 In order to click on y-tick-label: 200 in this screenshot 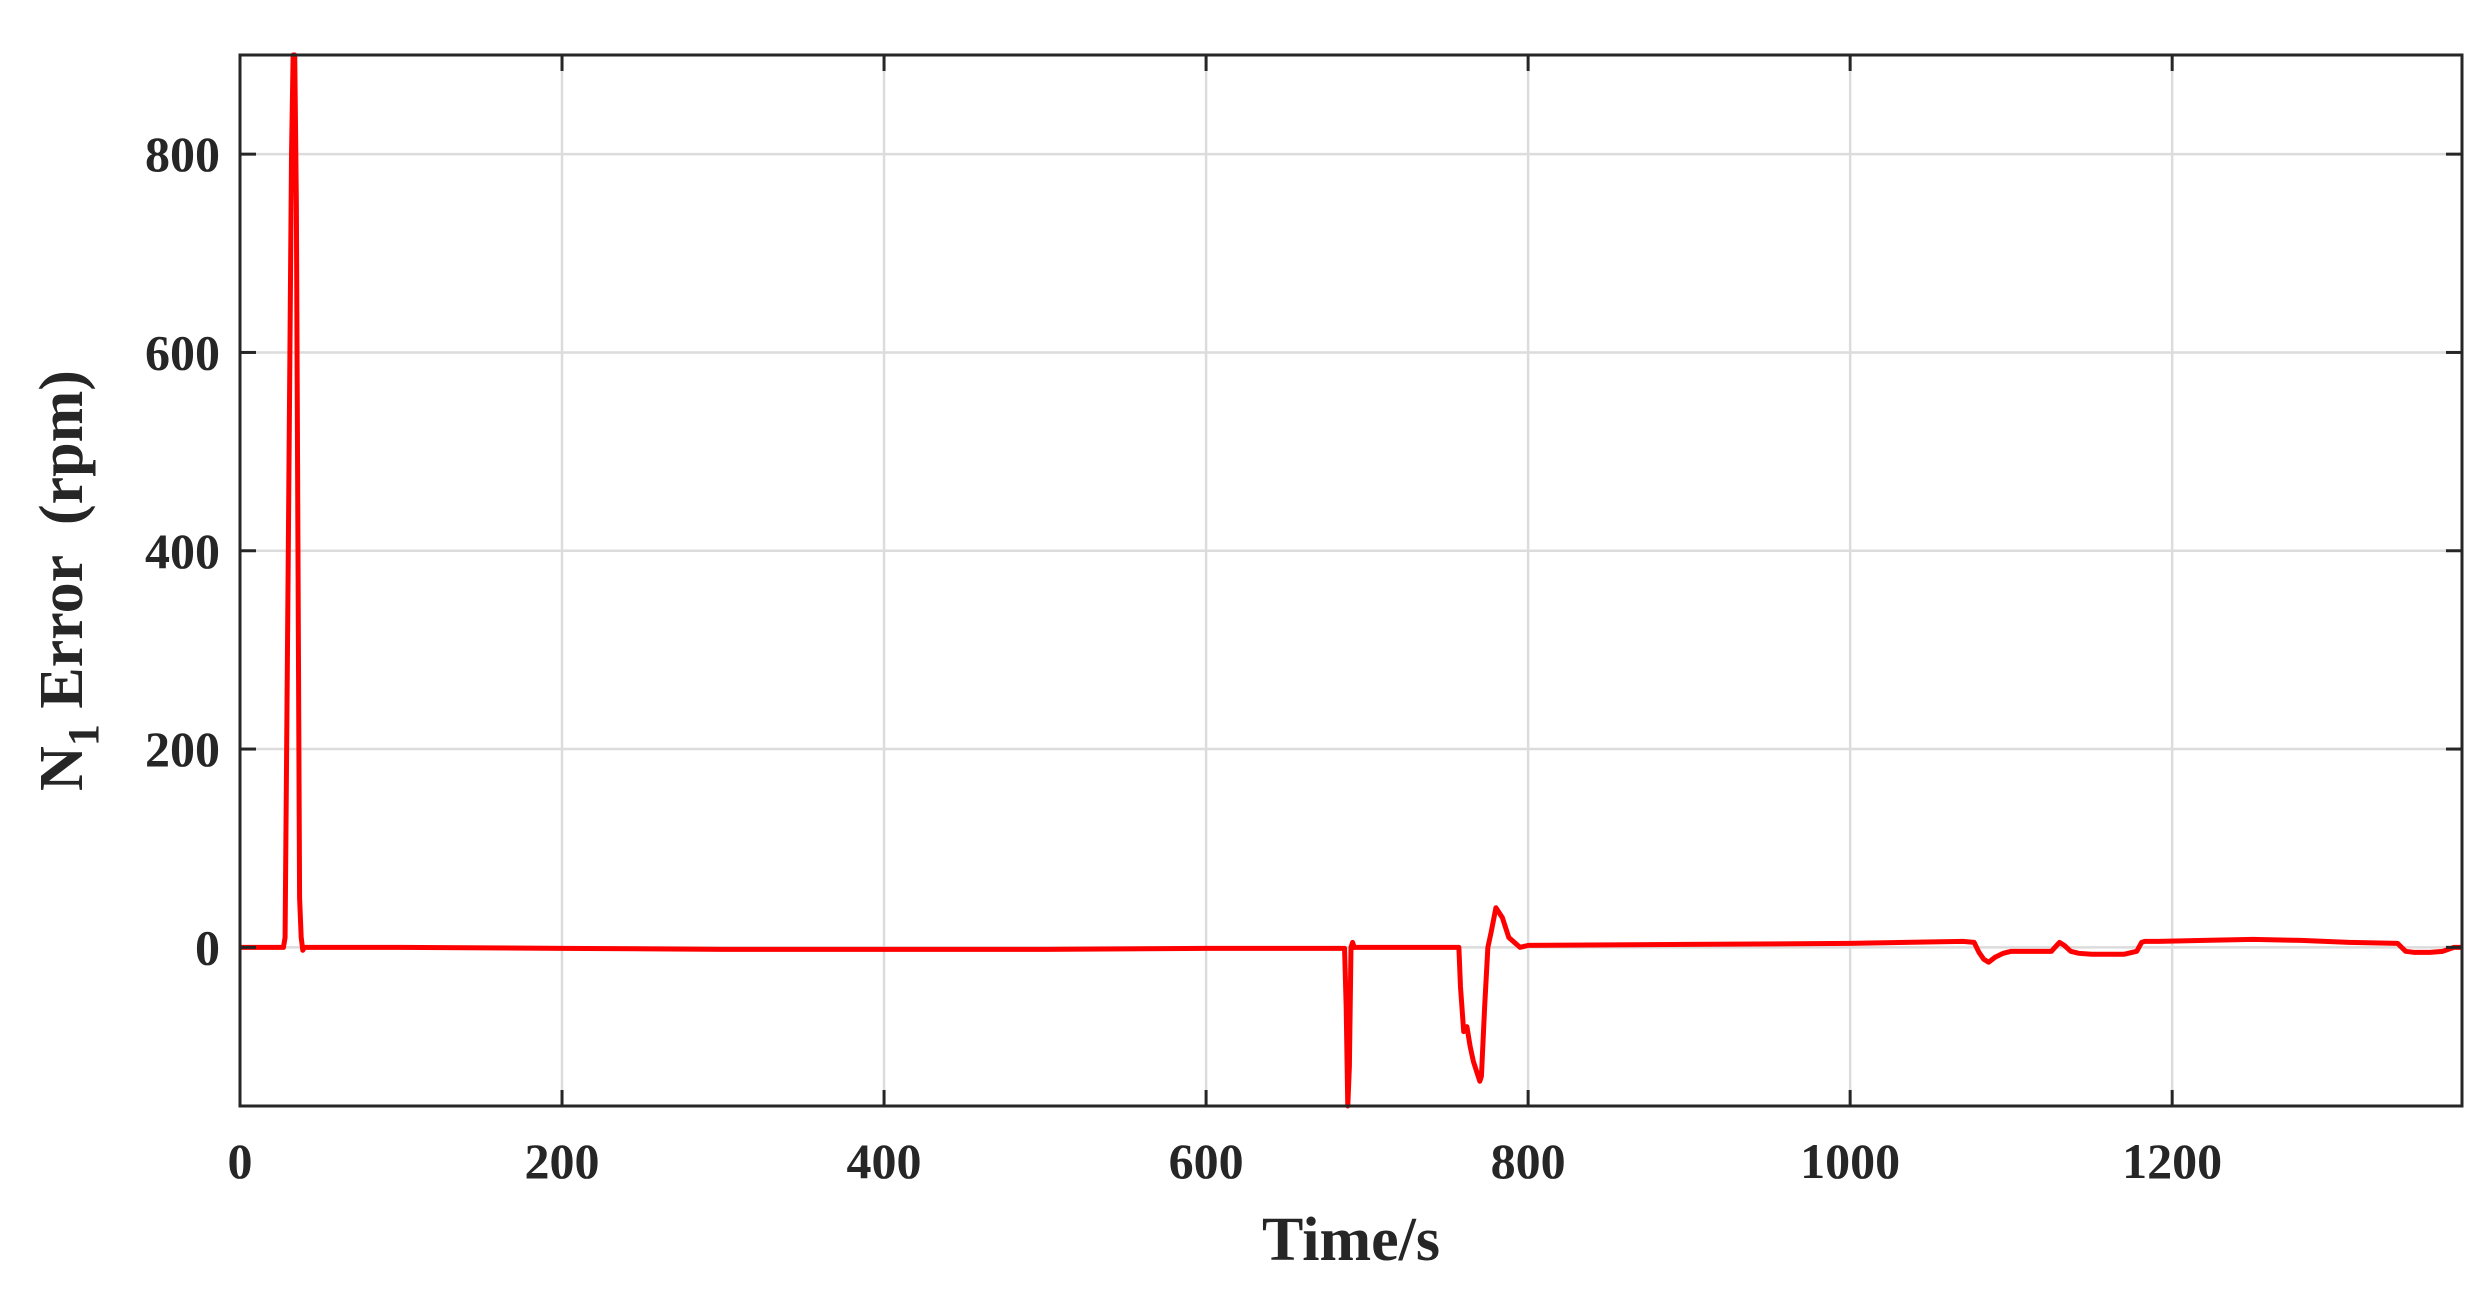, I will do `click(182, 749)`.